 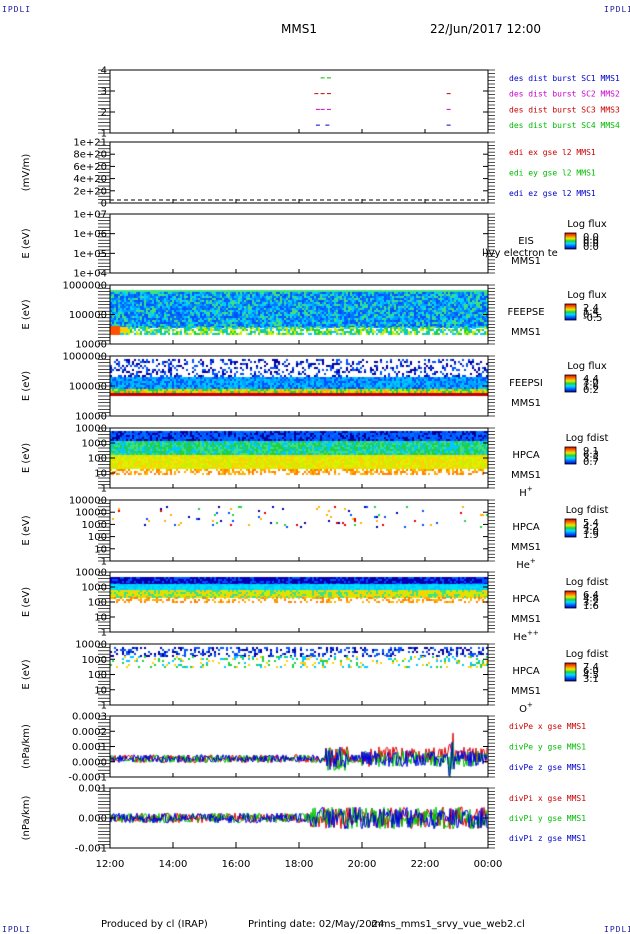 I want to click on panel-label: H+, so click(x=526, y=492).